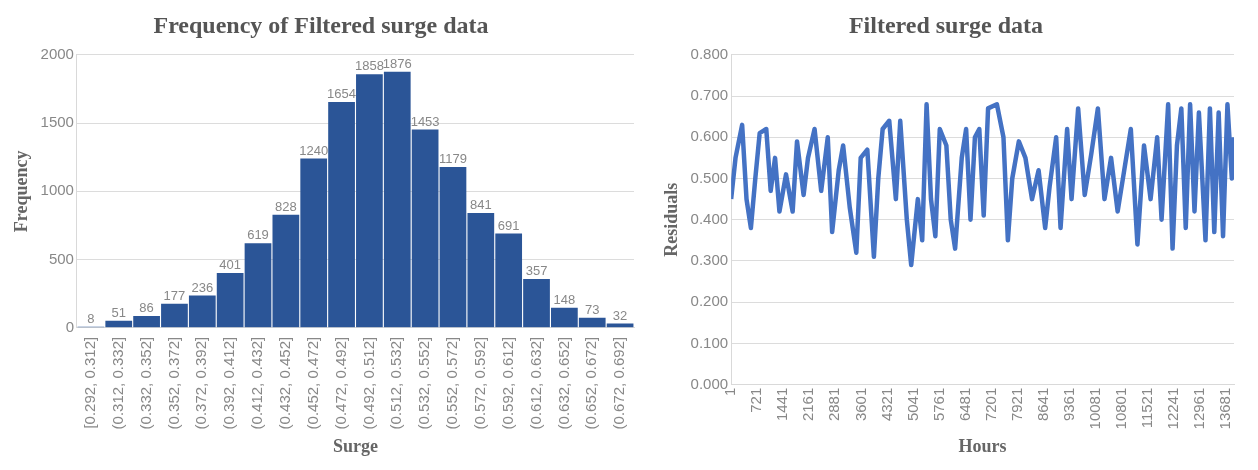 The width and height of the screenshot is (1258, 470). Describe the element at coordinates (257, 383) in the screenshot. I see `x-tick-label: (0.412, 0.432]` at that location.